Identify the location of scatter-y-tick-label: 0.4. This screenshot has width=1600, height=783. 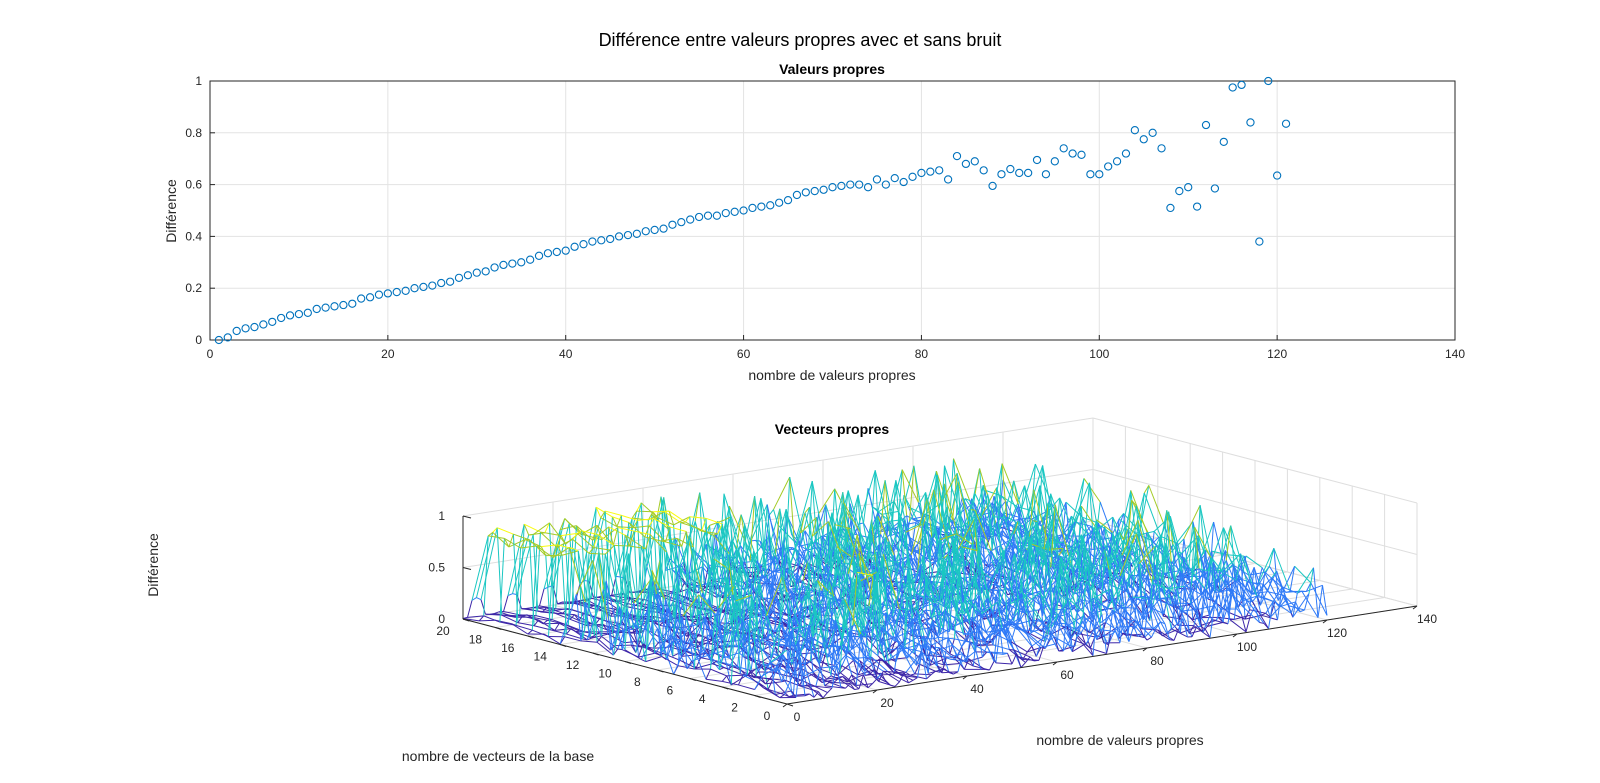
(193, 236).